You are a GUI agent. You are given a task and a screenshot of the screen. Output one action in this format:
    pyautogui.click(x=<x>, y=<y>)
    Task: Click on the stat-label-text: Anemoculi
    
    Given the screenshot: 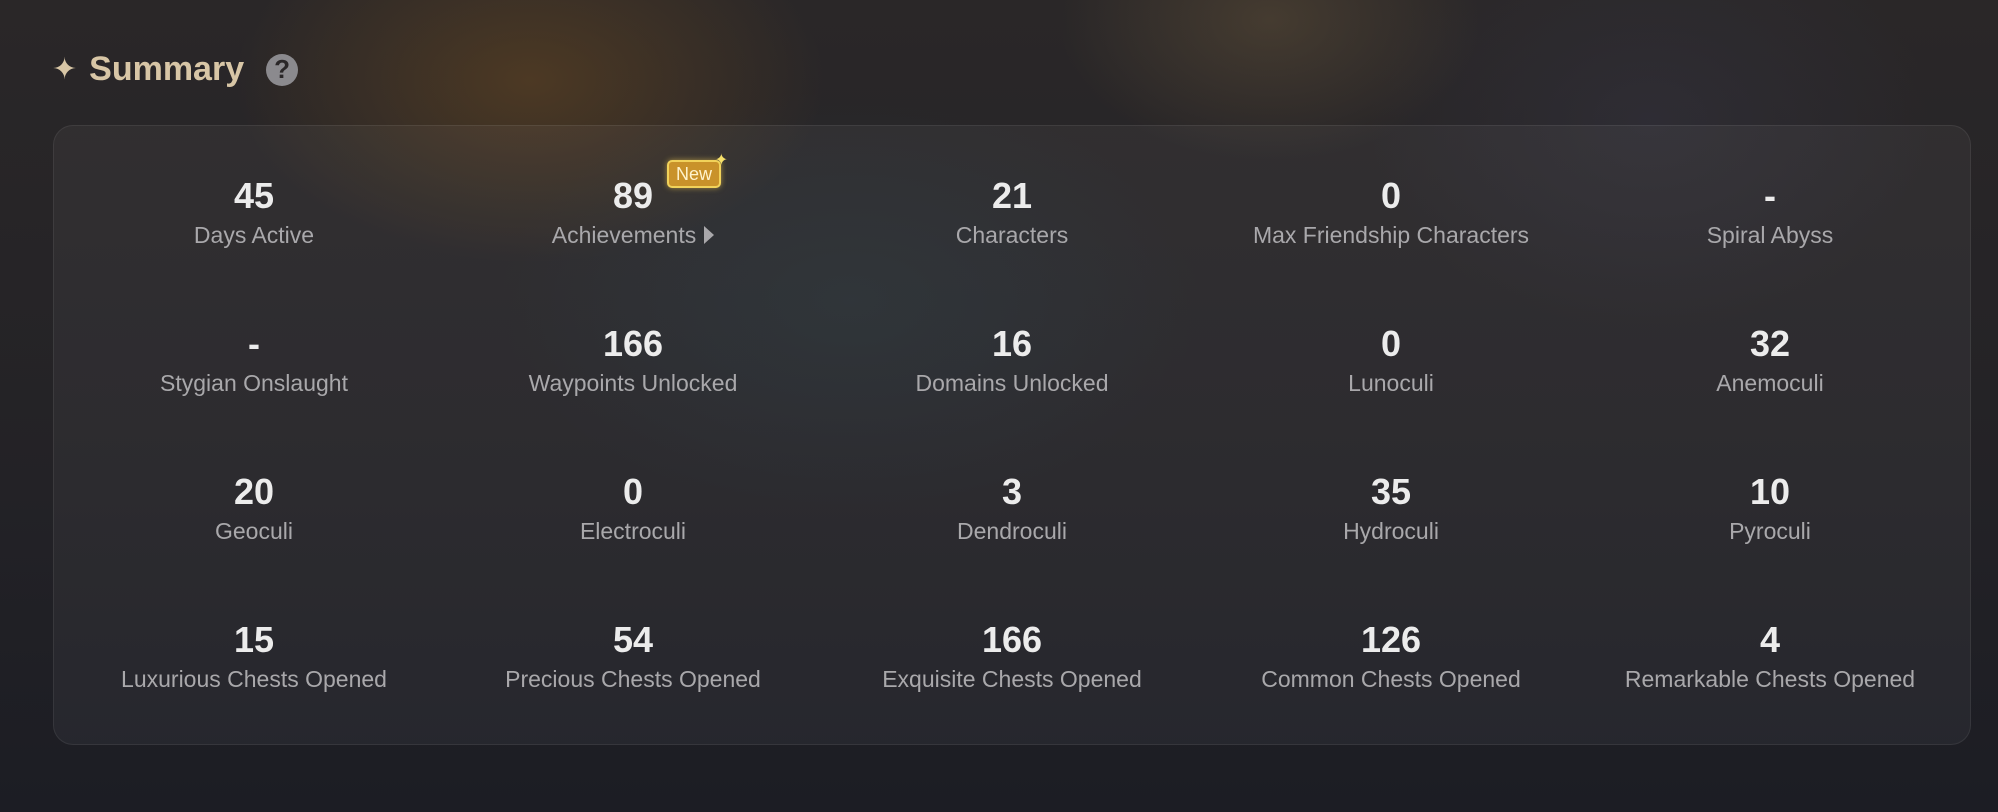 What is the action you would take?
    pyautogui.click(x=1770, y=383)
    